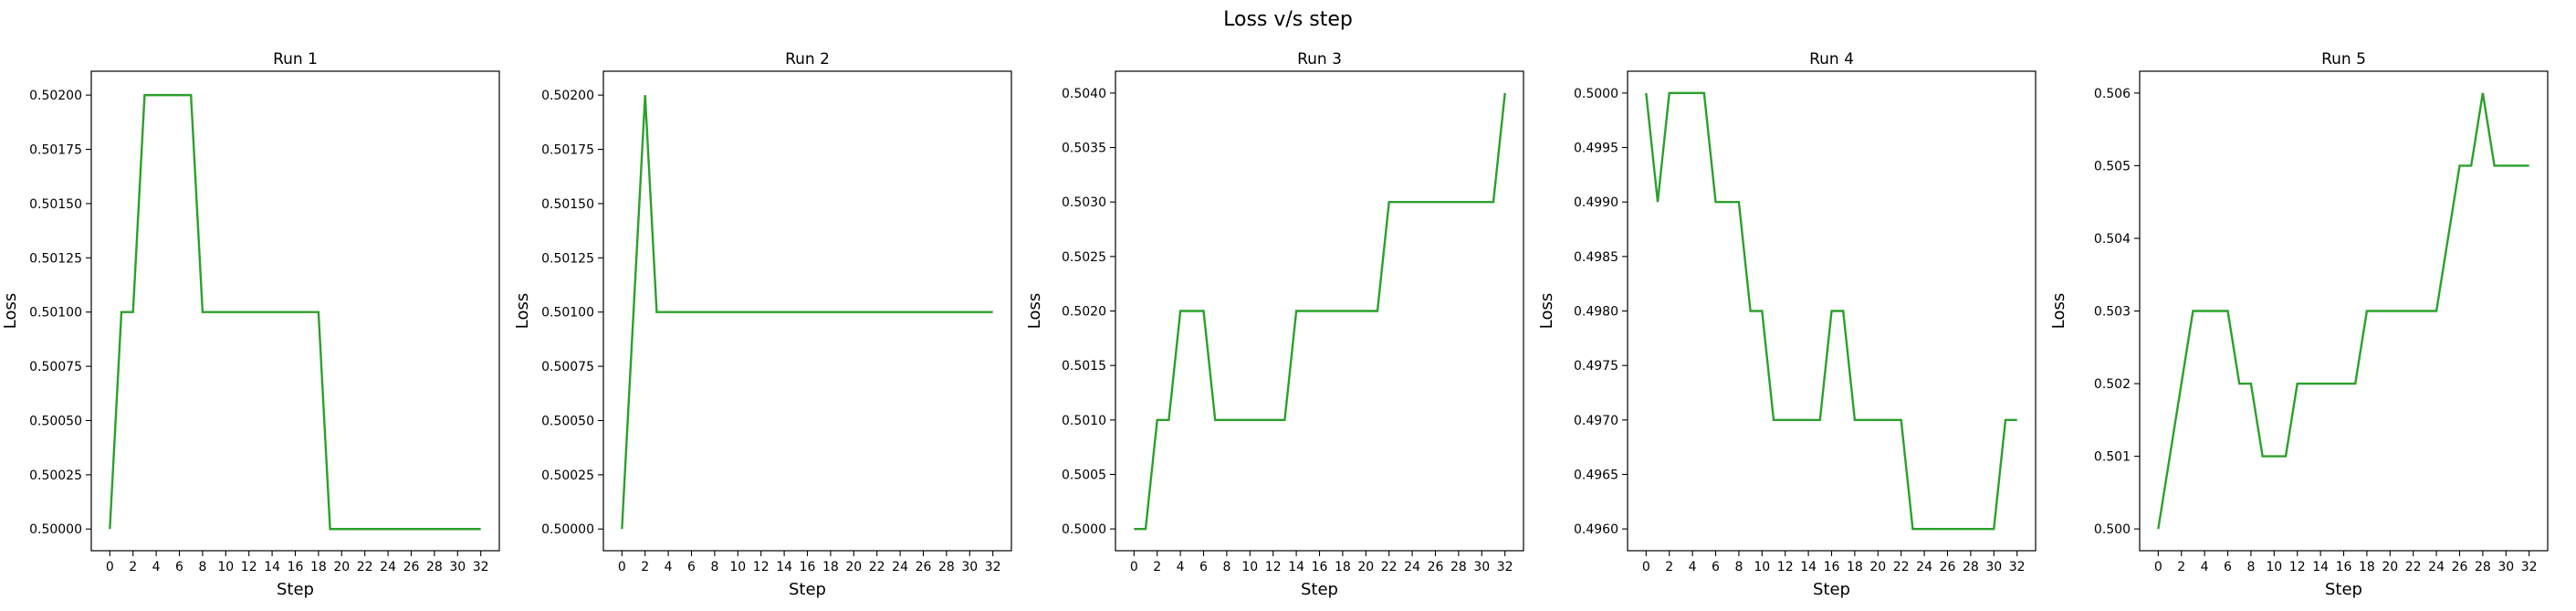 The width and height of the screenshot is (2576, 611). Describe the element at coordinates (1084, 94) in the screenshot. I see `y-tick-label: 0.5040` at that location.